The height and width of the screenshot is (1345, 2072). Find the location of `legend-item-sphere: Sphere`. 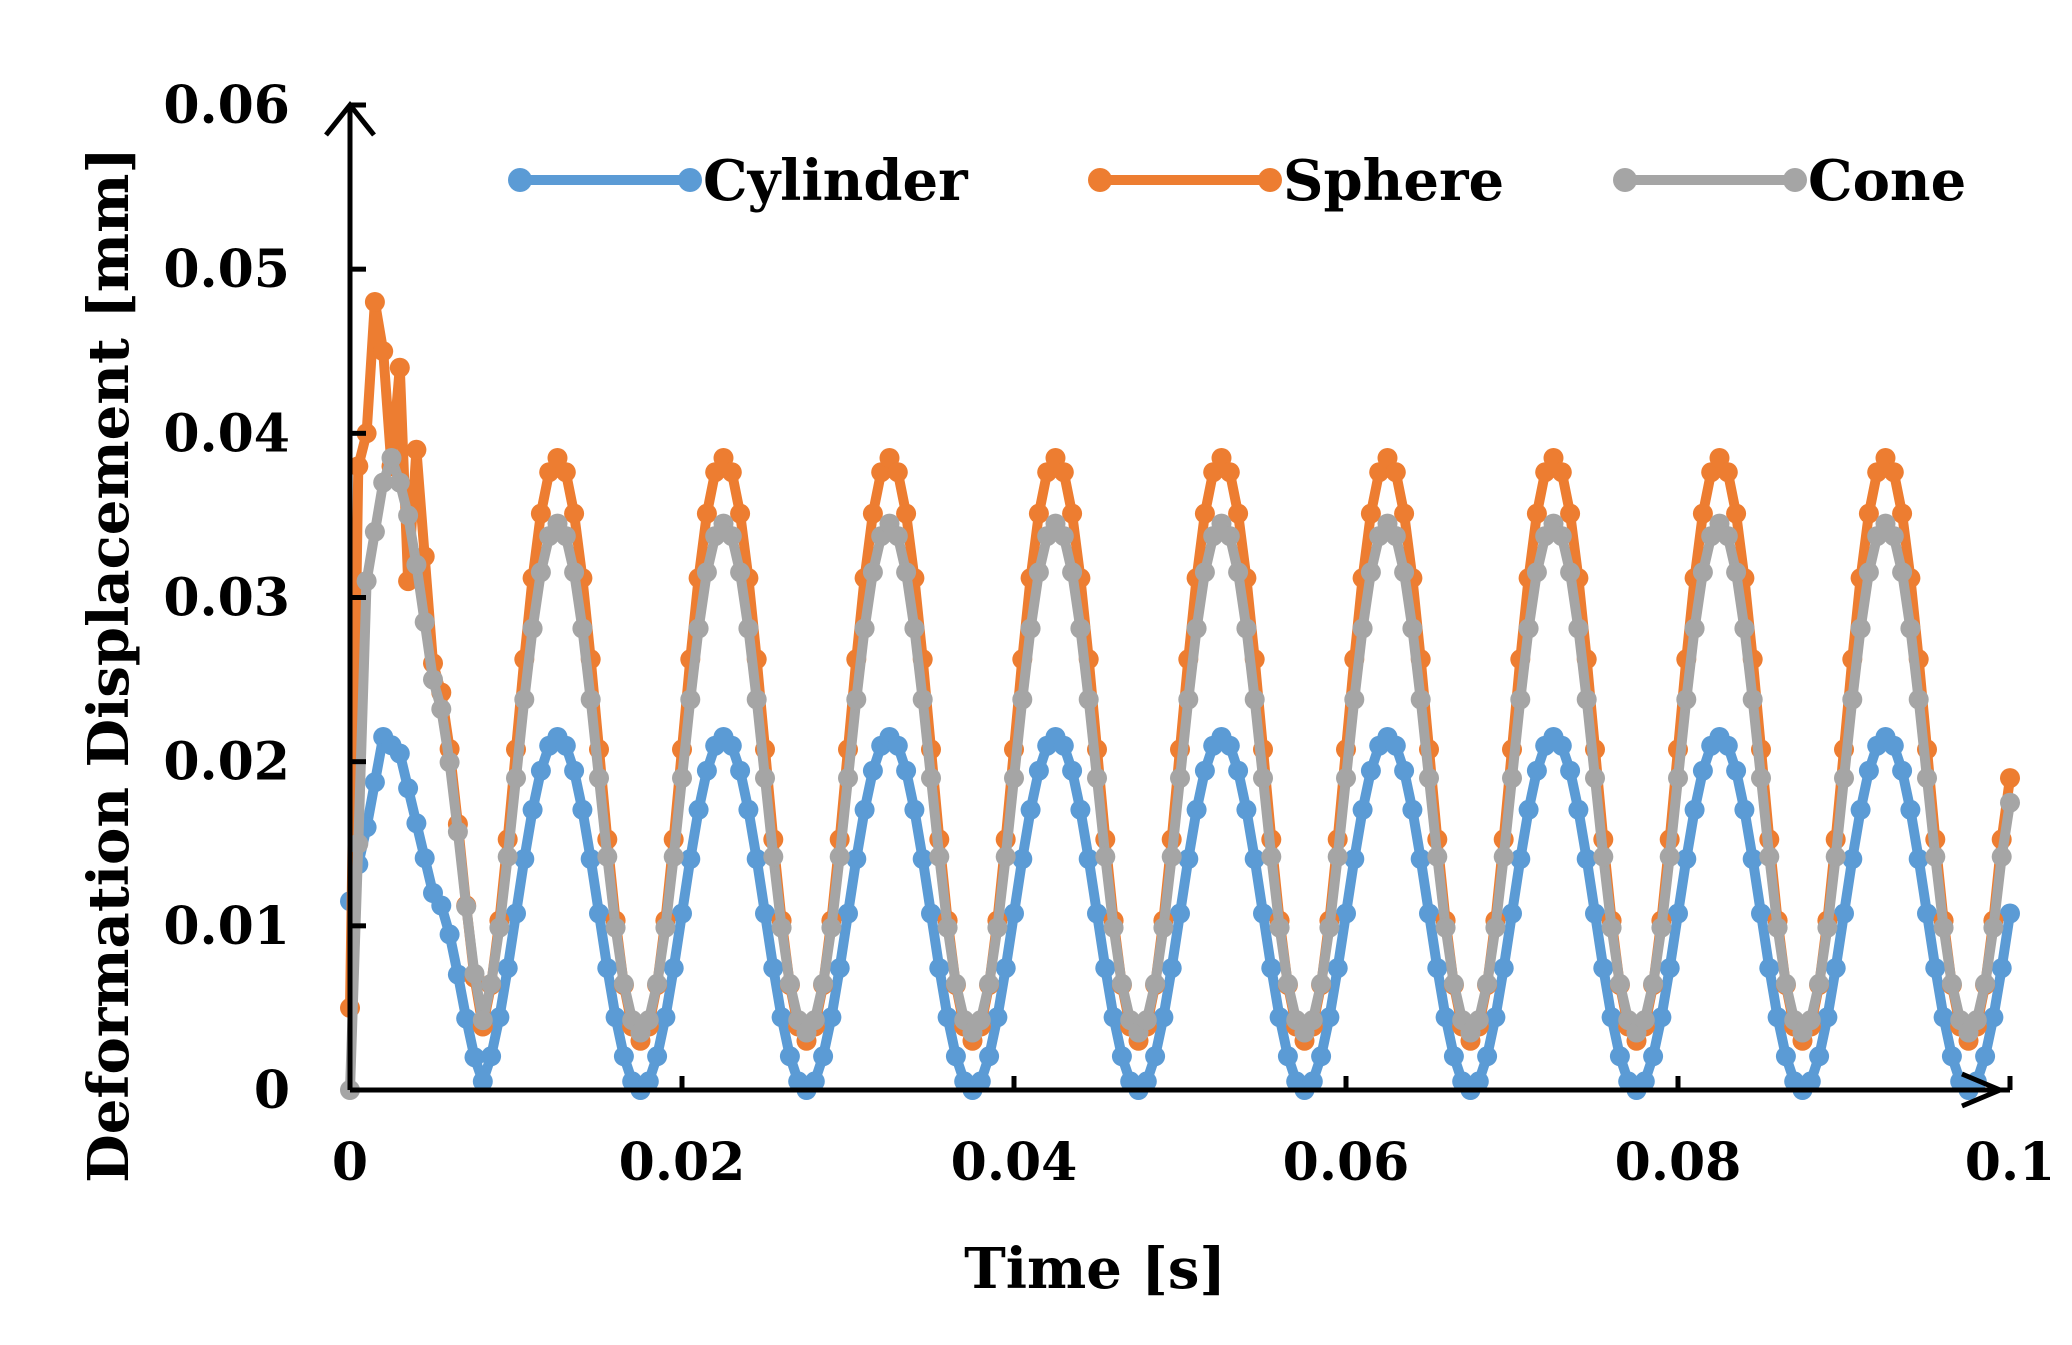

legend-item-sphere: Sphere is located at coordinates (1296, 181).